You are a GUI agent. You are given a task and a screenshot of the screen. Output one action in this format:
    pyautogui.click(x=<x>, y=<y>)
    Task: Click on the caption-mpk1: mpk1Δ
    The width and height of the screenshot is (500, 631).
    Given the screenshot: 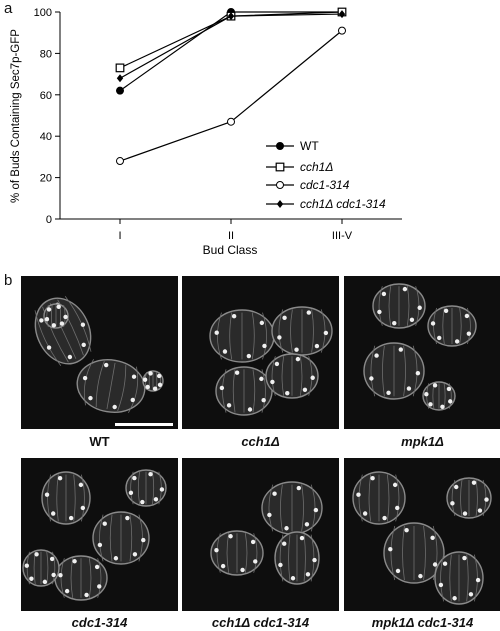 What is the action you would take?
    pyautogui.click(x=422, y=441)
    